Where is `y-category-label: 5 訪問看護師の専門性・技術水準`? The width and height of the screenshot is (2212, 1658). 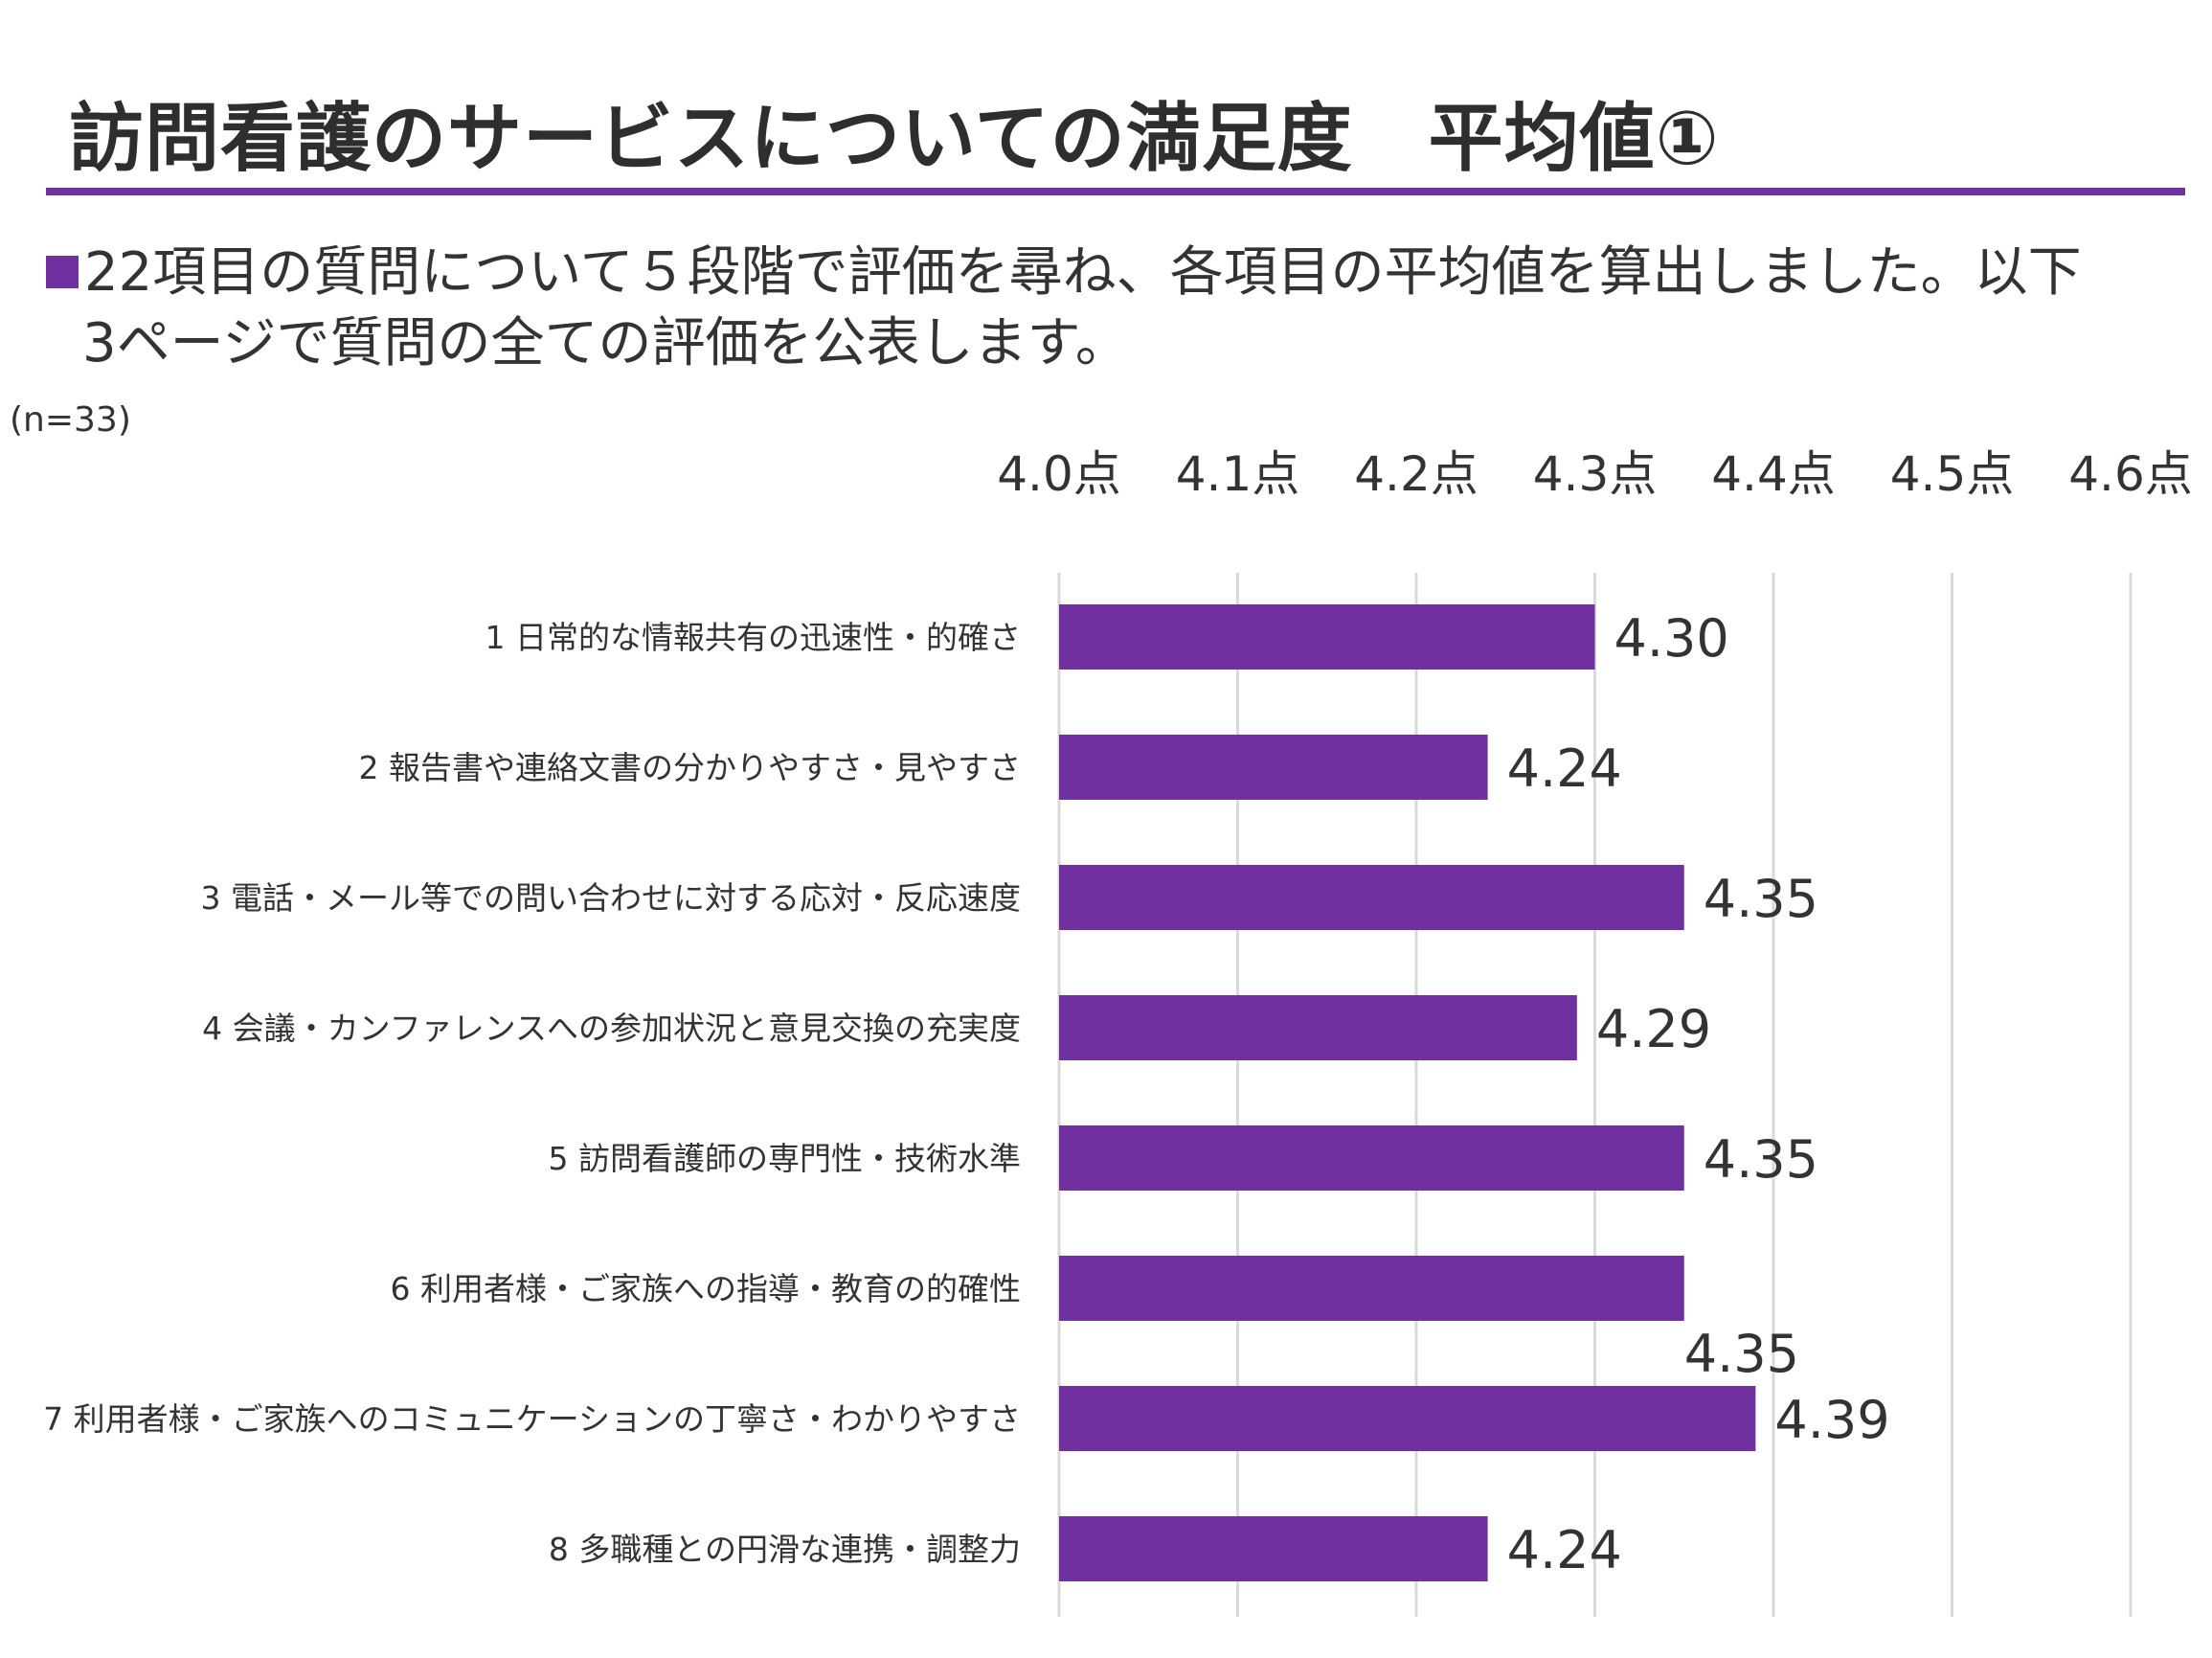 y-category-label: 5 訪問看護師の専門性・技術水準 is located at coordinates (785, 1158).